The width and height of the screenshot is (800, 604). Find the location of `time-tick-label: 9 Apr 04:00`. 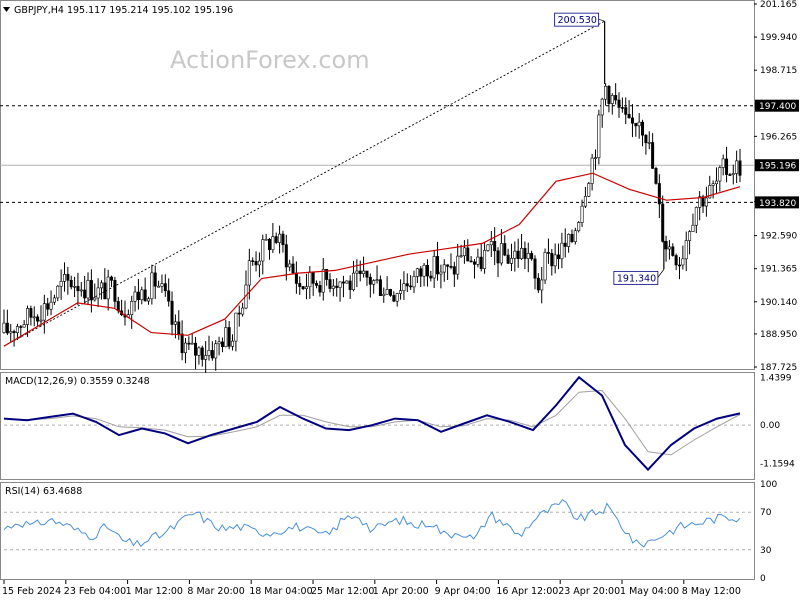

time-tick-label: 9 Apr 04:00 is located at coordinates (463, 591).